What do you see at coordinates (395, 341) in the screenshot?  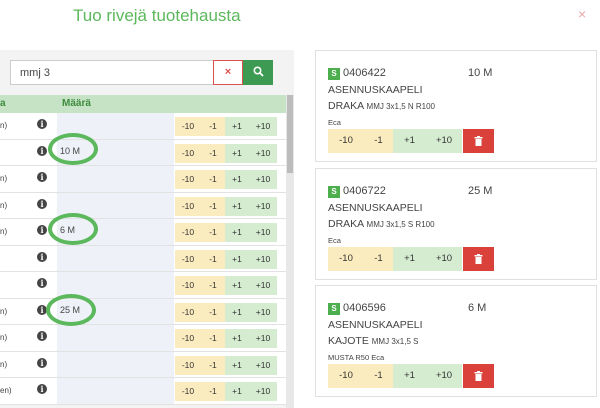 I see `product-spec: MMJ 3x1,5 S` at bounding box center [395, 341].